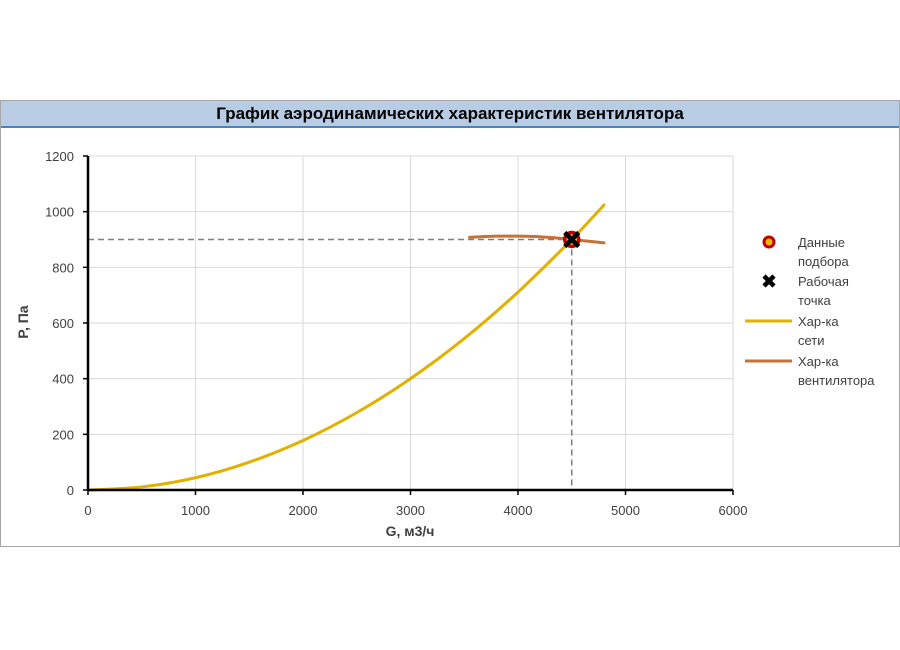 The height and width of the screenshot is (650, 900). What do you see at coordinates (818, 331) in the screenshot?
I see `legend-label: Хар-ка сети` at bounding box center [818, 331].